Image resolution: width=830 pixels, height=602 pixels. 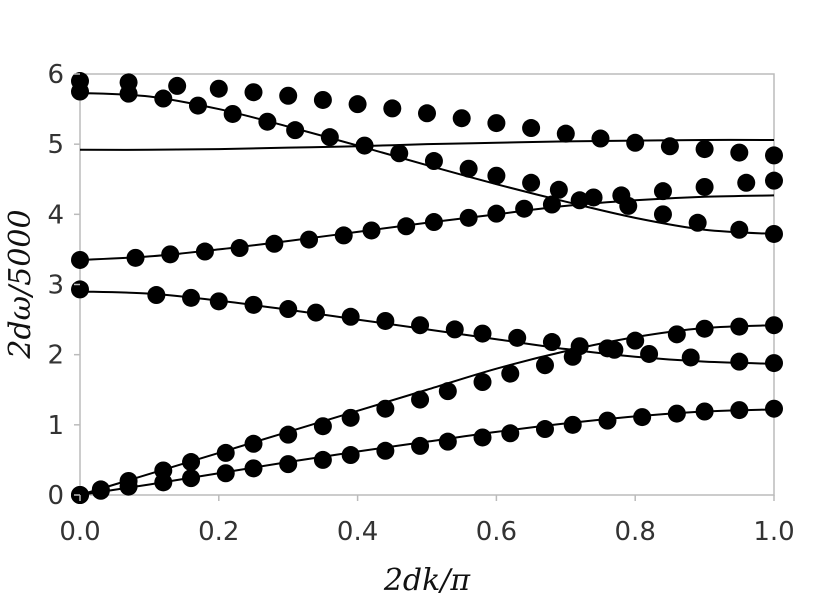 I want to click on x-tick-label: 0.8, so click(x=635, y=532).